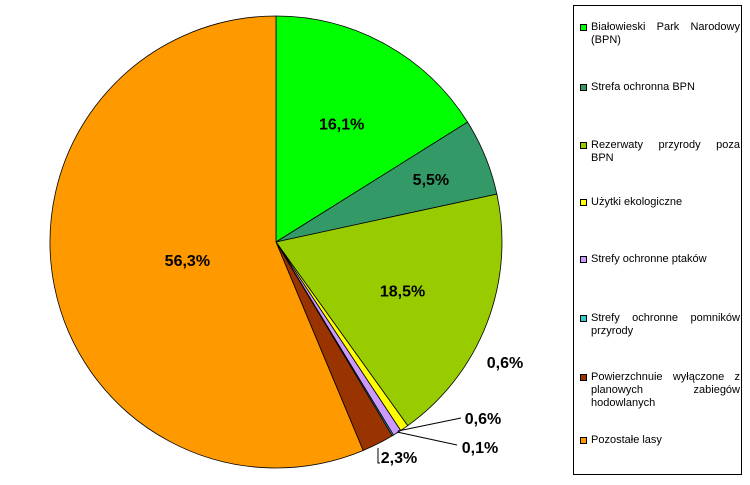 The image size is (750, 485). What do you see at coordinates (402, 292) in the screenshot?
I see `data-label-2: 18,5%` at bounding box center [402, 292].